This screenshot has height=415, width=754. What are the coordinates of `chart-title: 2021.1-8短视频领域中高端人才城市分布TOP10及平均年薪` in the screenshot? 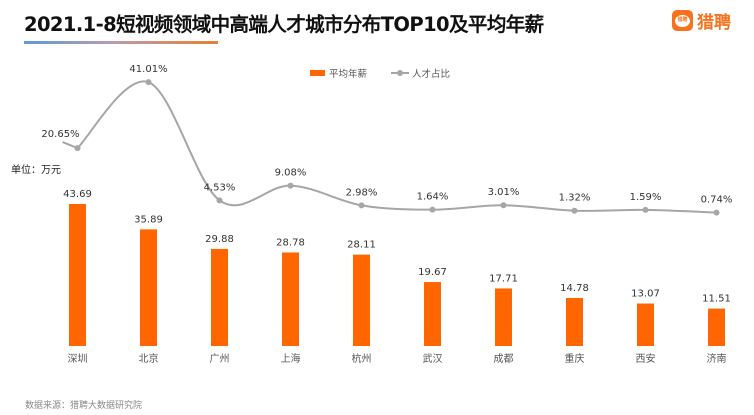 It's located at (284, 24).